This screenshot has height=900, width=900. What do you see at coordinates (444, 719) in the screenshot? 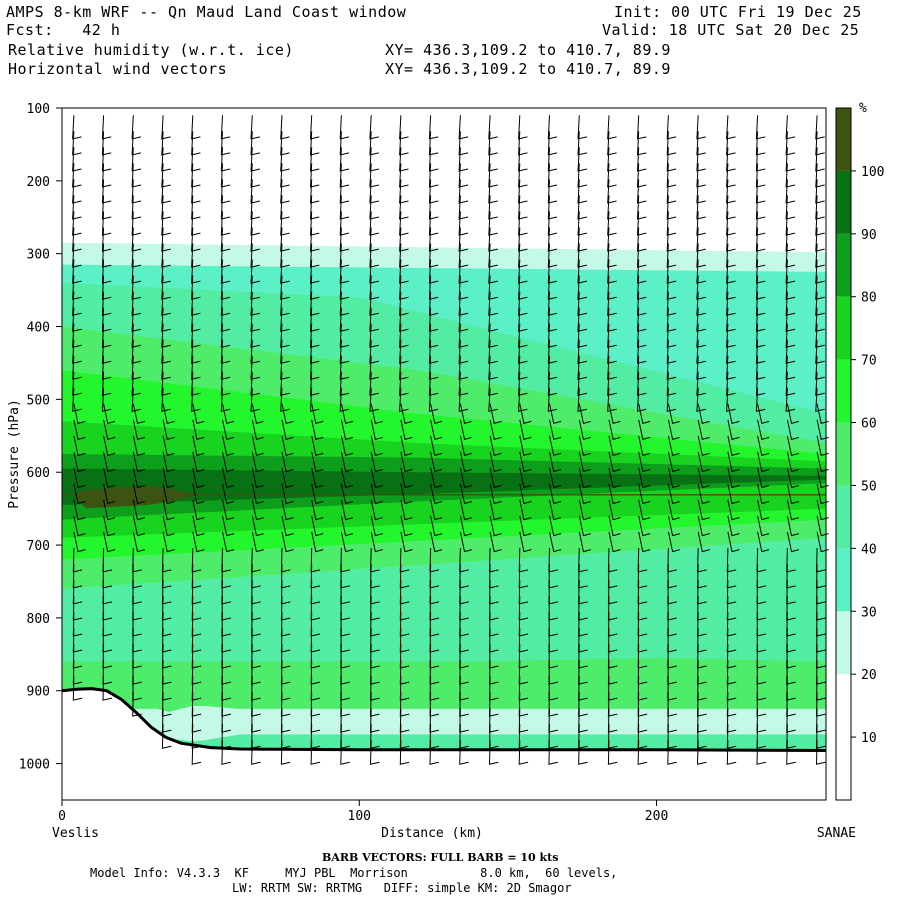
I see `terrain-outline` at bounding box center [444, 719].